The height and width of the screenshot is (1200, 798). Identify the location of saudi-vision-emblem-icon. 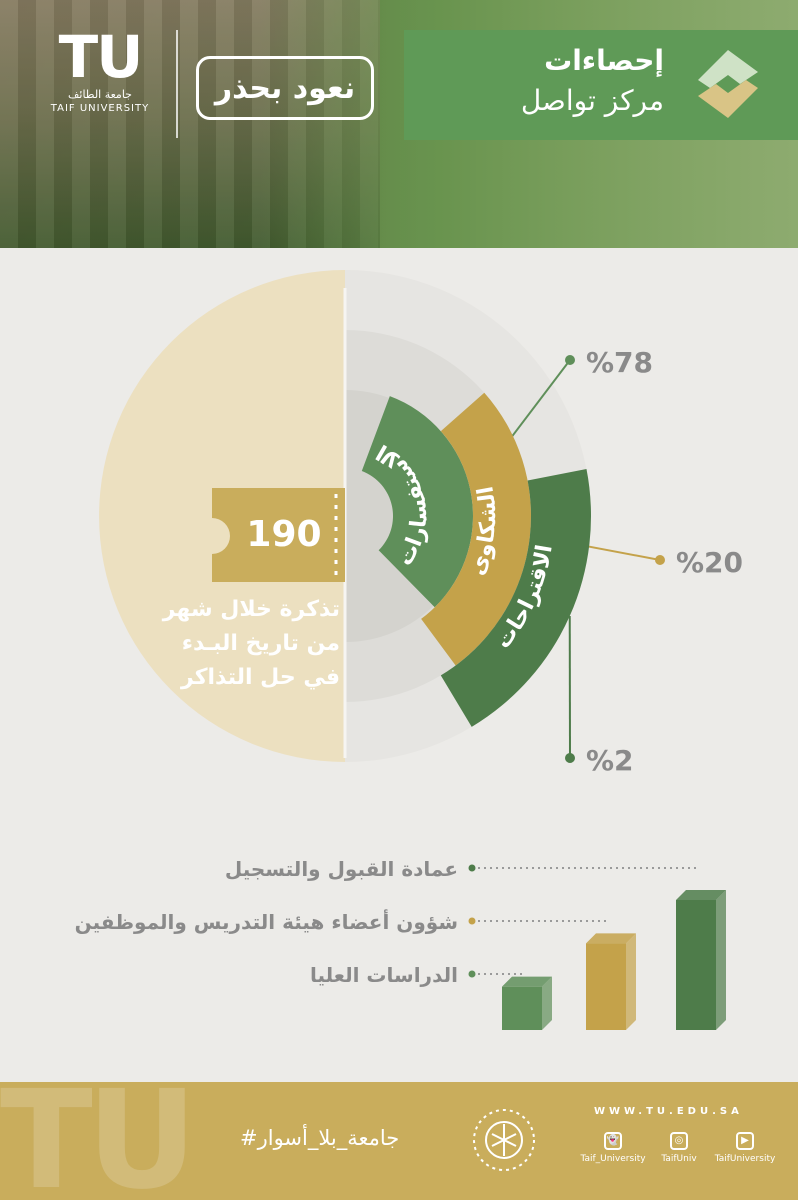
(504, 1140).